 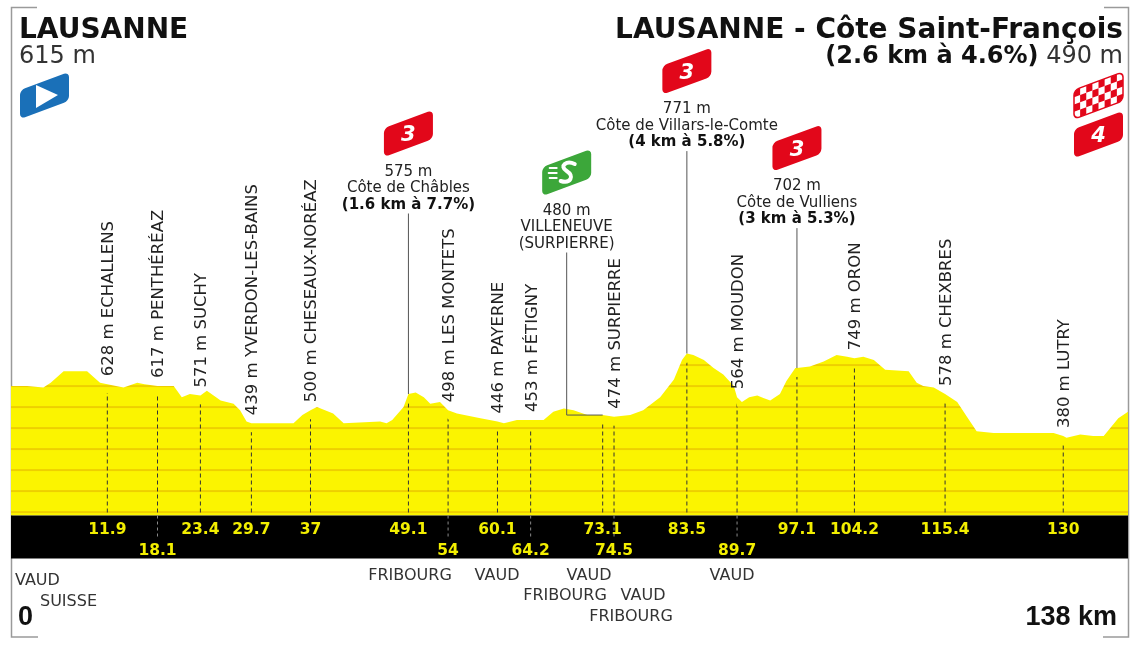 What do you see at coordinates (854, 529) in the screenshot?
I see `x-tick-label: 104.2` at bounding box center [854, 529].